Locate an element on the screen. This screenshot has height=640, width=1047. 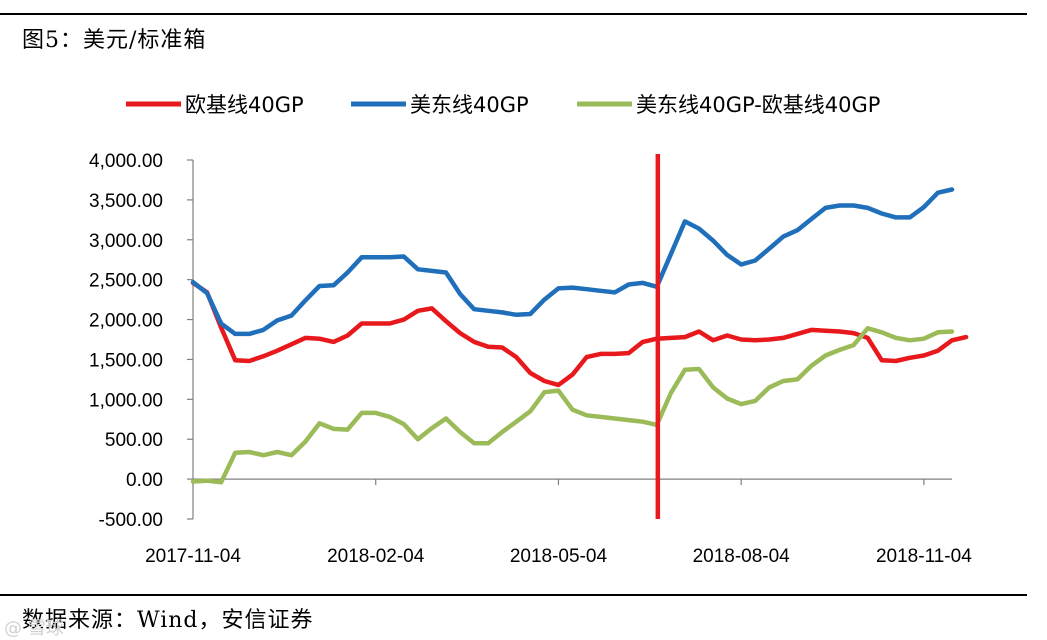
x-tick-label: 2018-11-04 is located at coordinates (924, 556).